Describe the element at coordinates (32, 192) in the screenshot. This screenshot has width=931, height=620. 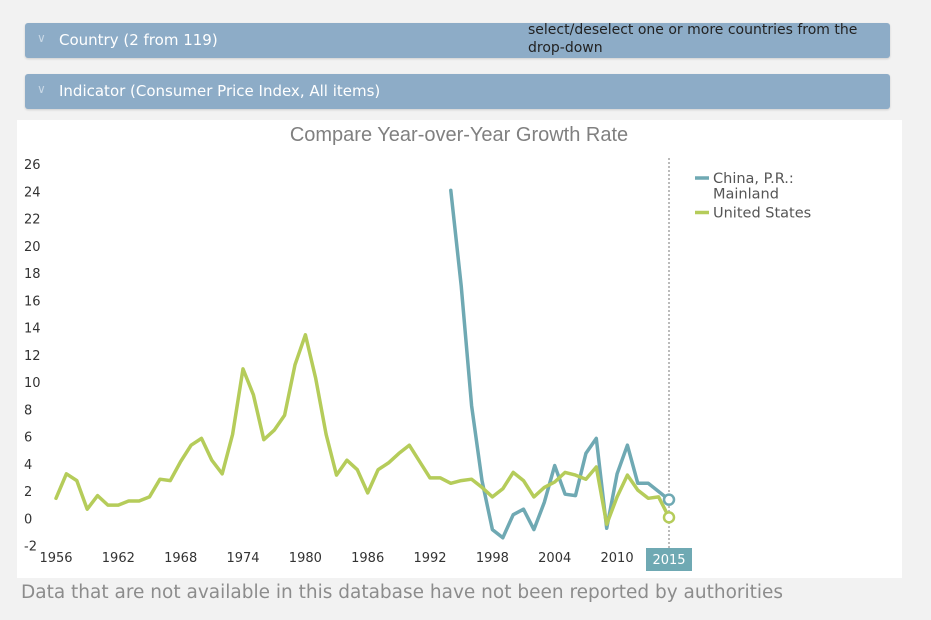
I see `y-tick-label: 24` at that location.